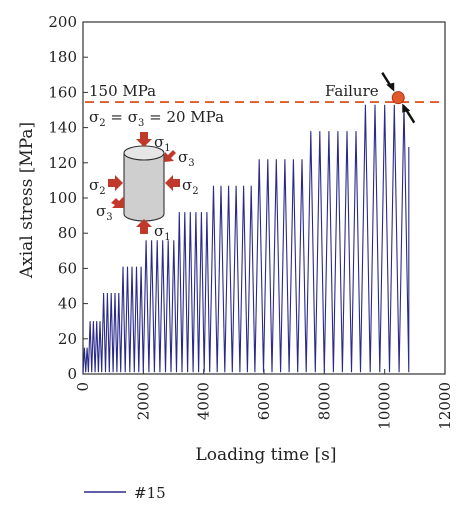 This screenshot has height=516, width=474. I want to click on legend-label: #15, so click(150, 493).